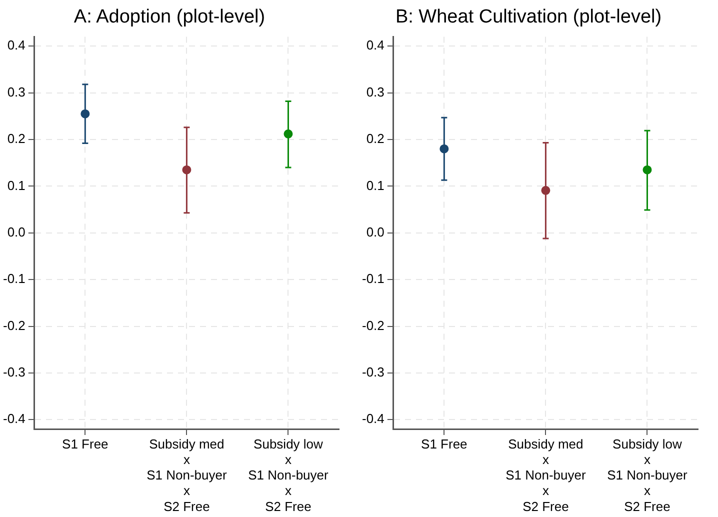  What do you see at coordinates (170, 17) in the screenshot?
I see `chart-title: A: Adoption (plot-level)` at bounding box center [170, 17].